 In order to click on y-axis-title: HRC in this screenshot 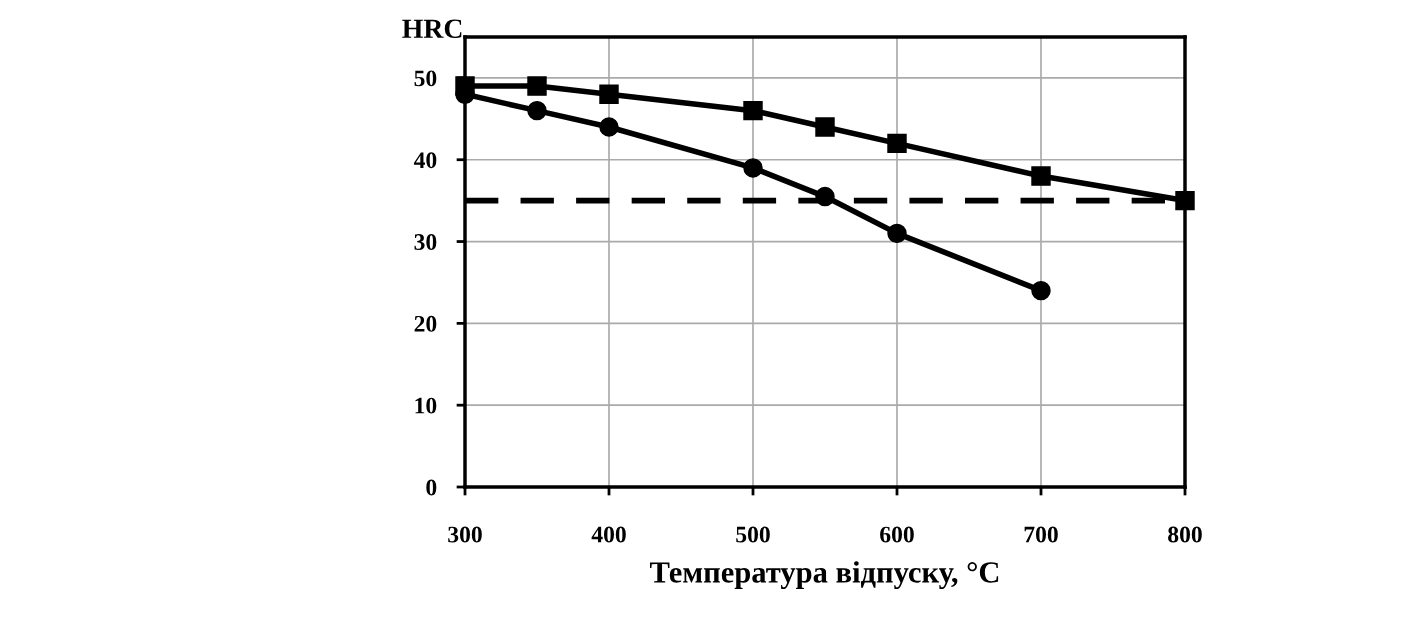, I will do `click(432, 29)`.